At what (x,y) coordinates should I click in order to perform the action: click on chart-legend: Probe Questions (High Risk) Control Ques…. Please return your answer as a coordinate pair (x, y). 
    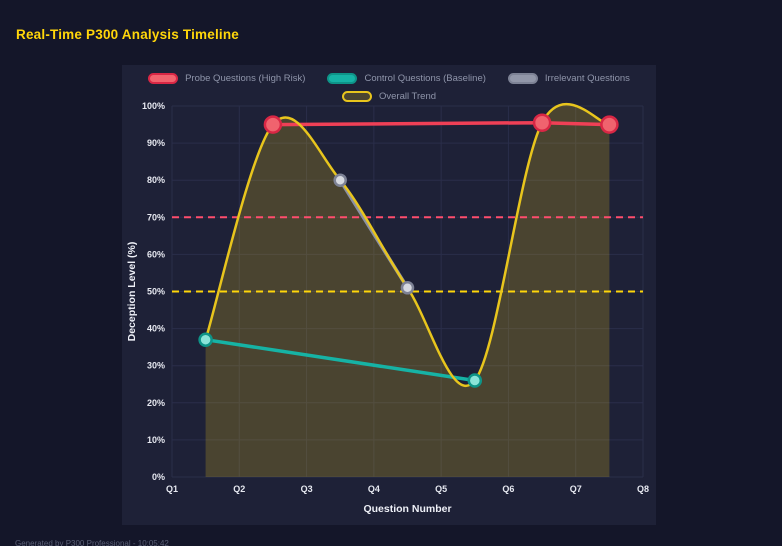
    Looking at the image, I should click on (389, 87).